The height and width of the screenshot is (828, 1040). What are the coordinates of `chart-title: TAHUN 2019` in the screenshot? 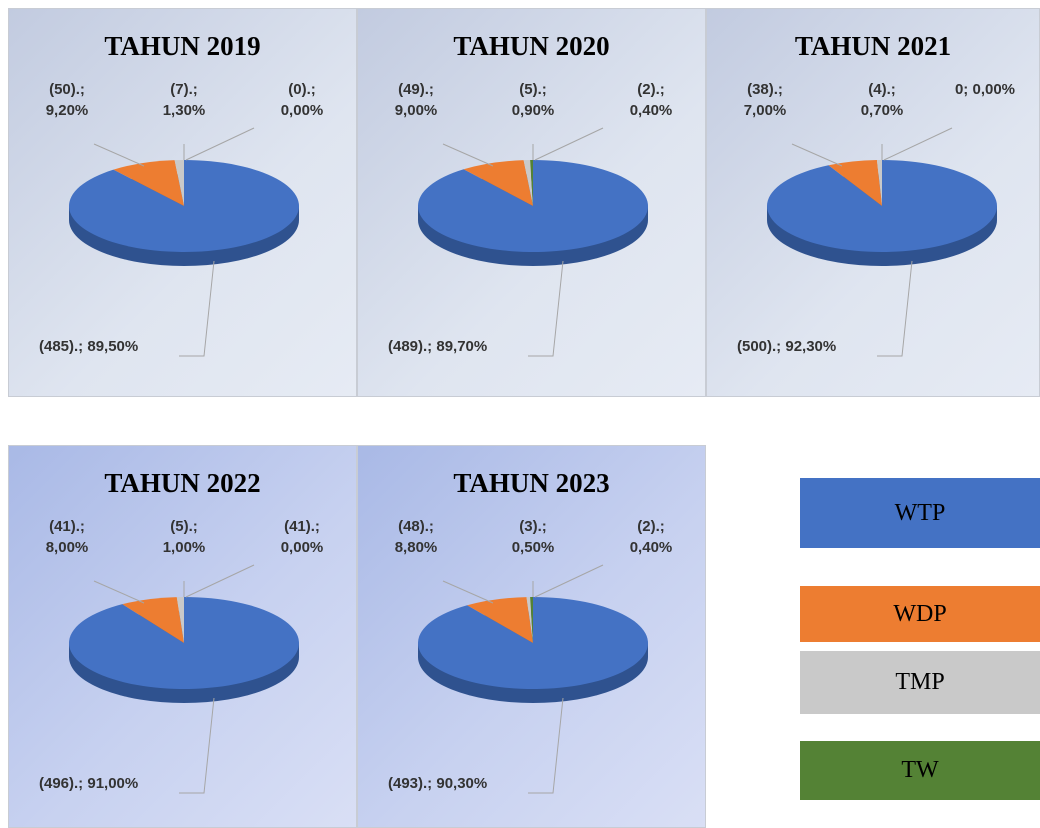 It's located at (182, 46).